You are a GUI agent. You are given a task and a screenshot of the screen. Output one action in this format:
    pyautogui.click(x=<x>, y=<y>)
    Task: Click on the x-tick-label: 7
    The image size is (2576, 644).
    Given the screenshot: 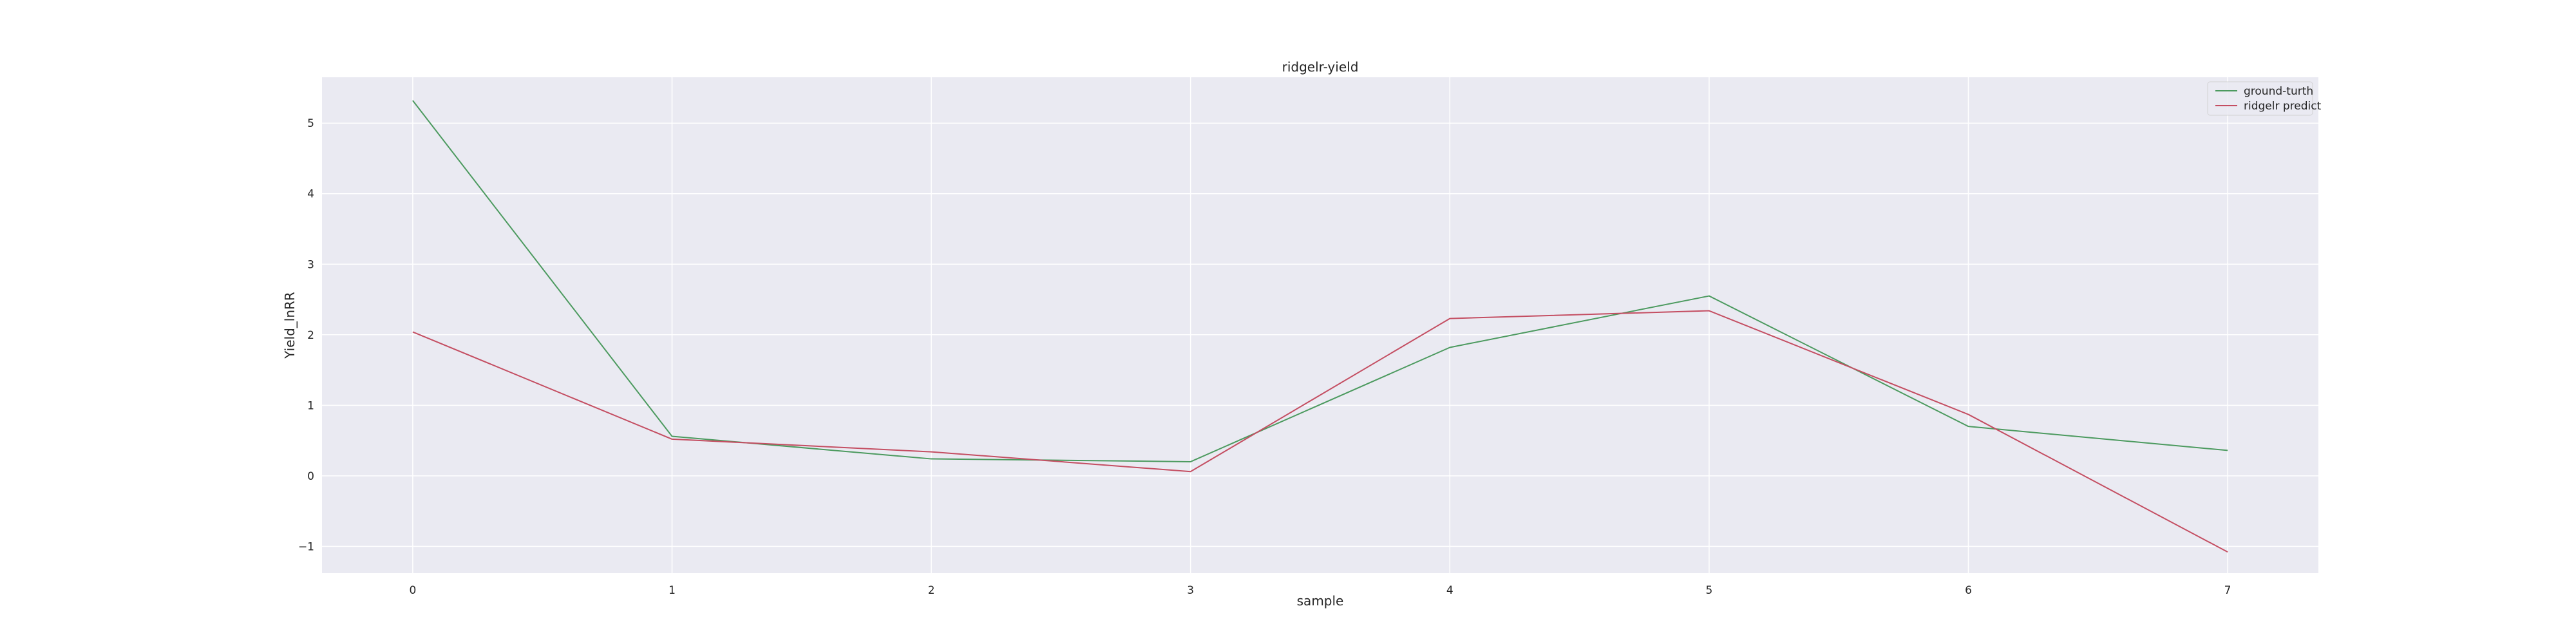 What is the action you would take?
    pyautogui.click(x=2227, y=590)
    